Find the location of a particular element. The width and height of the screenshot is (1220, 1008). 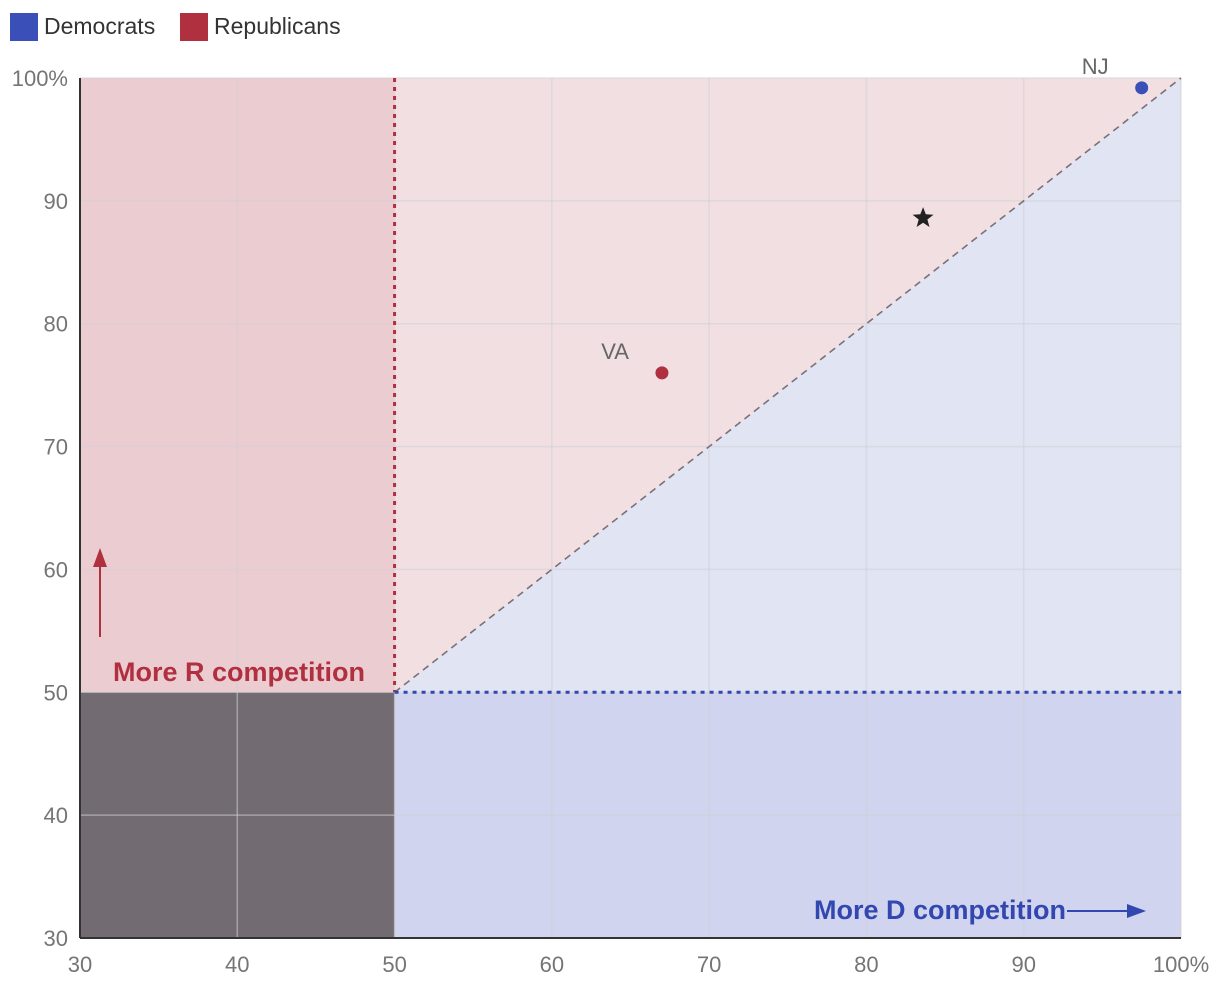

point-label-va: VA is located at coordinates (615, 351).